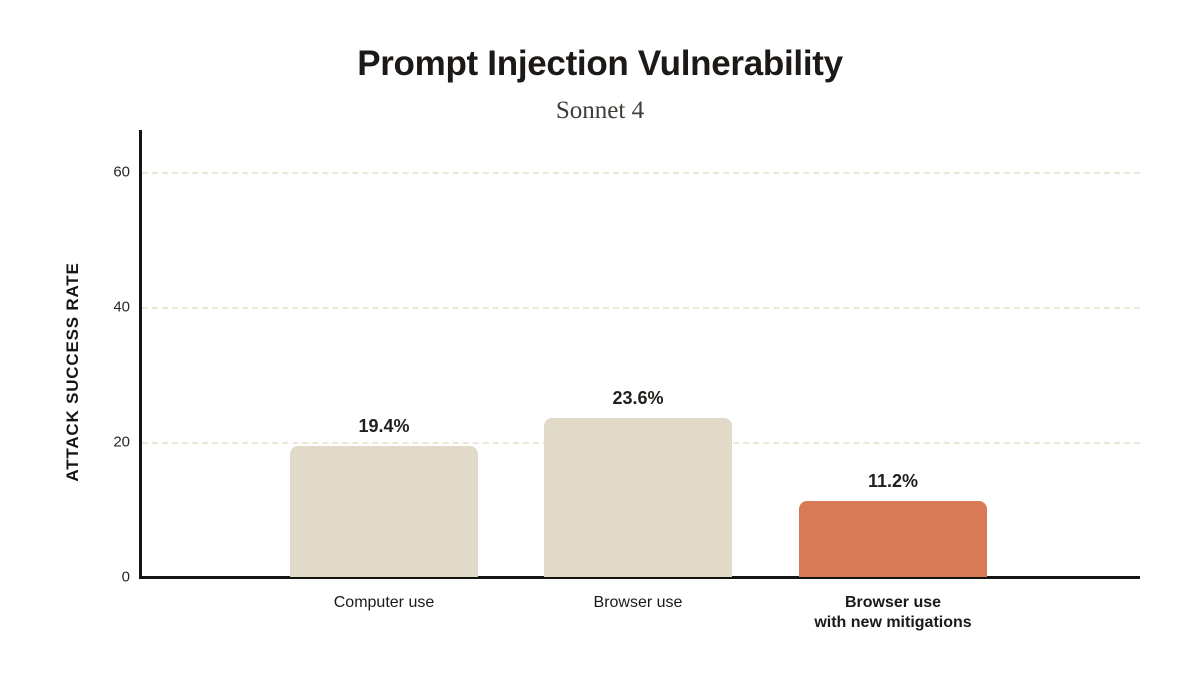  What do you see at coordinates (121, 307) in the screenshot?
I see `y-tick-40: 40` at bounding box center [121, 307].